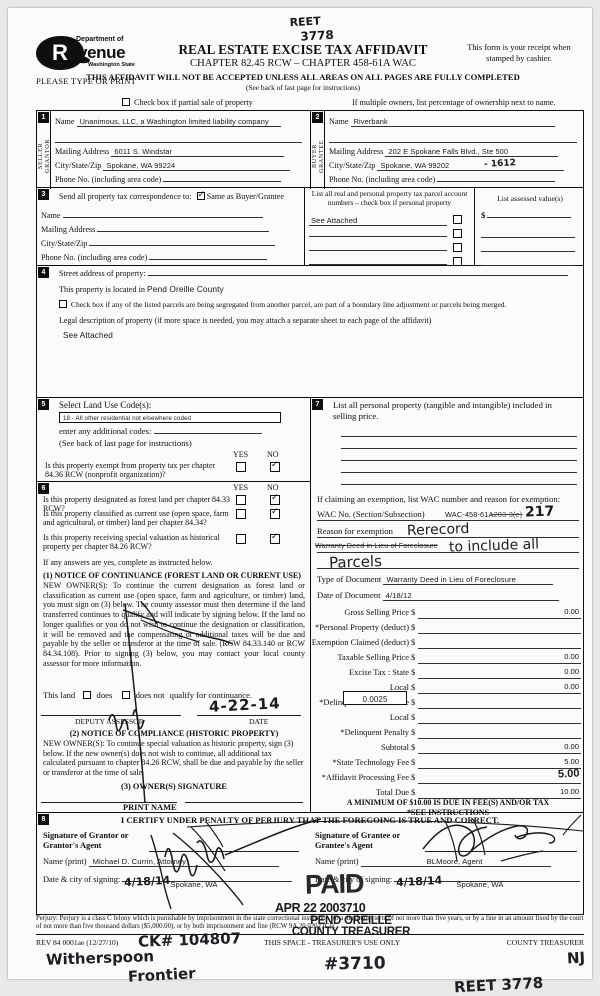  Describe the element at coordinates (88, 335) in the screenshot. I see `legal-desc-value: See Attached` at that location.